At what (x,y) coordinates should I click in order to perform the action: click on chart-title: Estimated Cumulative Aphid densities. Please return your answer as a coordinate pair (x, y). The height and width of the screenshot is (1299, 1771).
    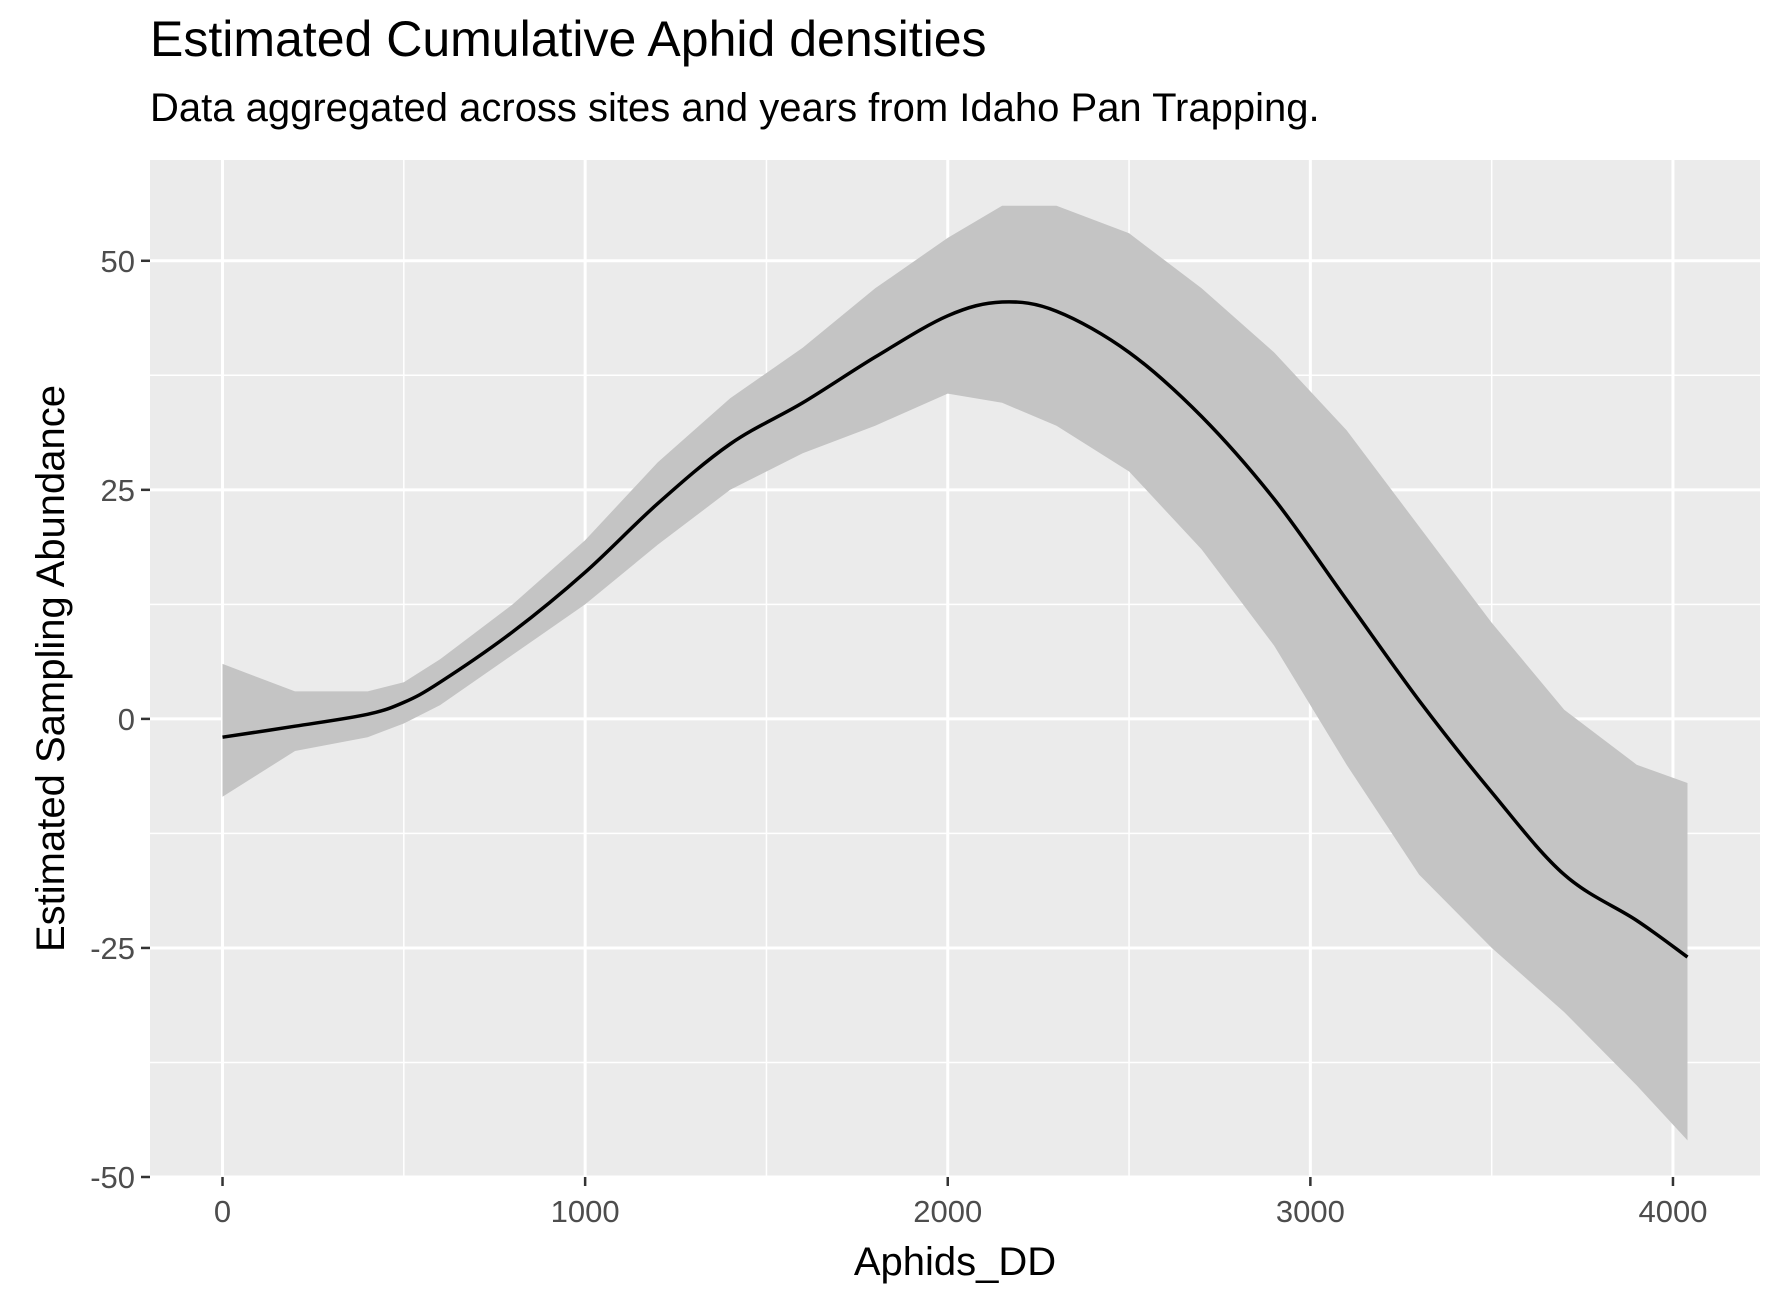
    Looking at the image, I should click on (568, 39).